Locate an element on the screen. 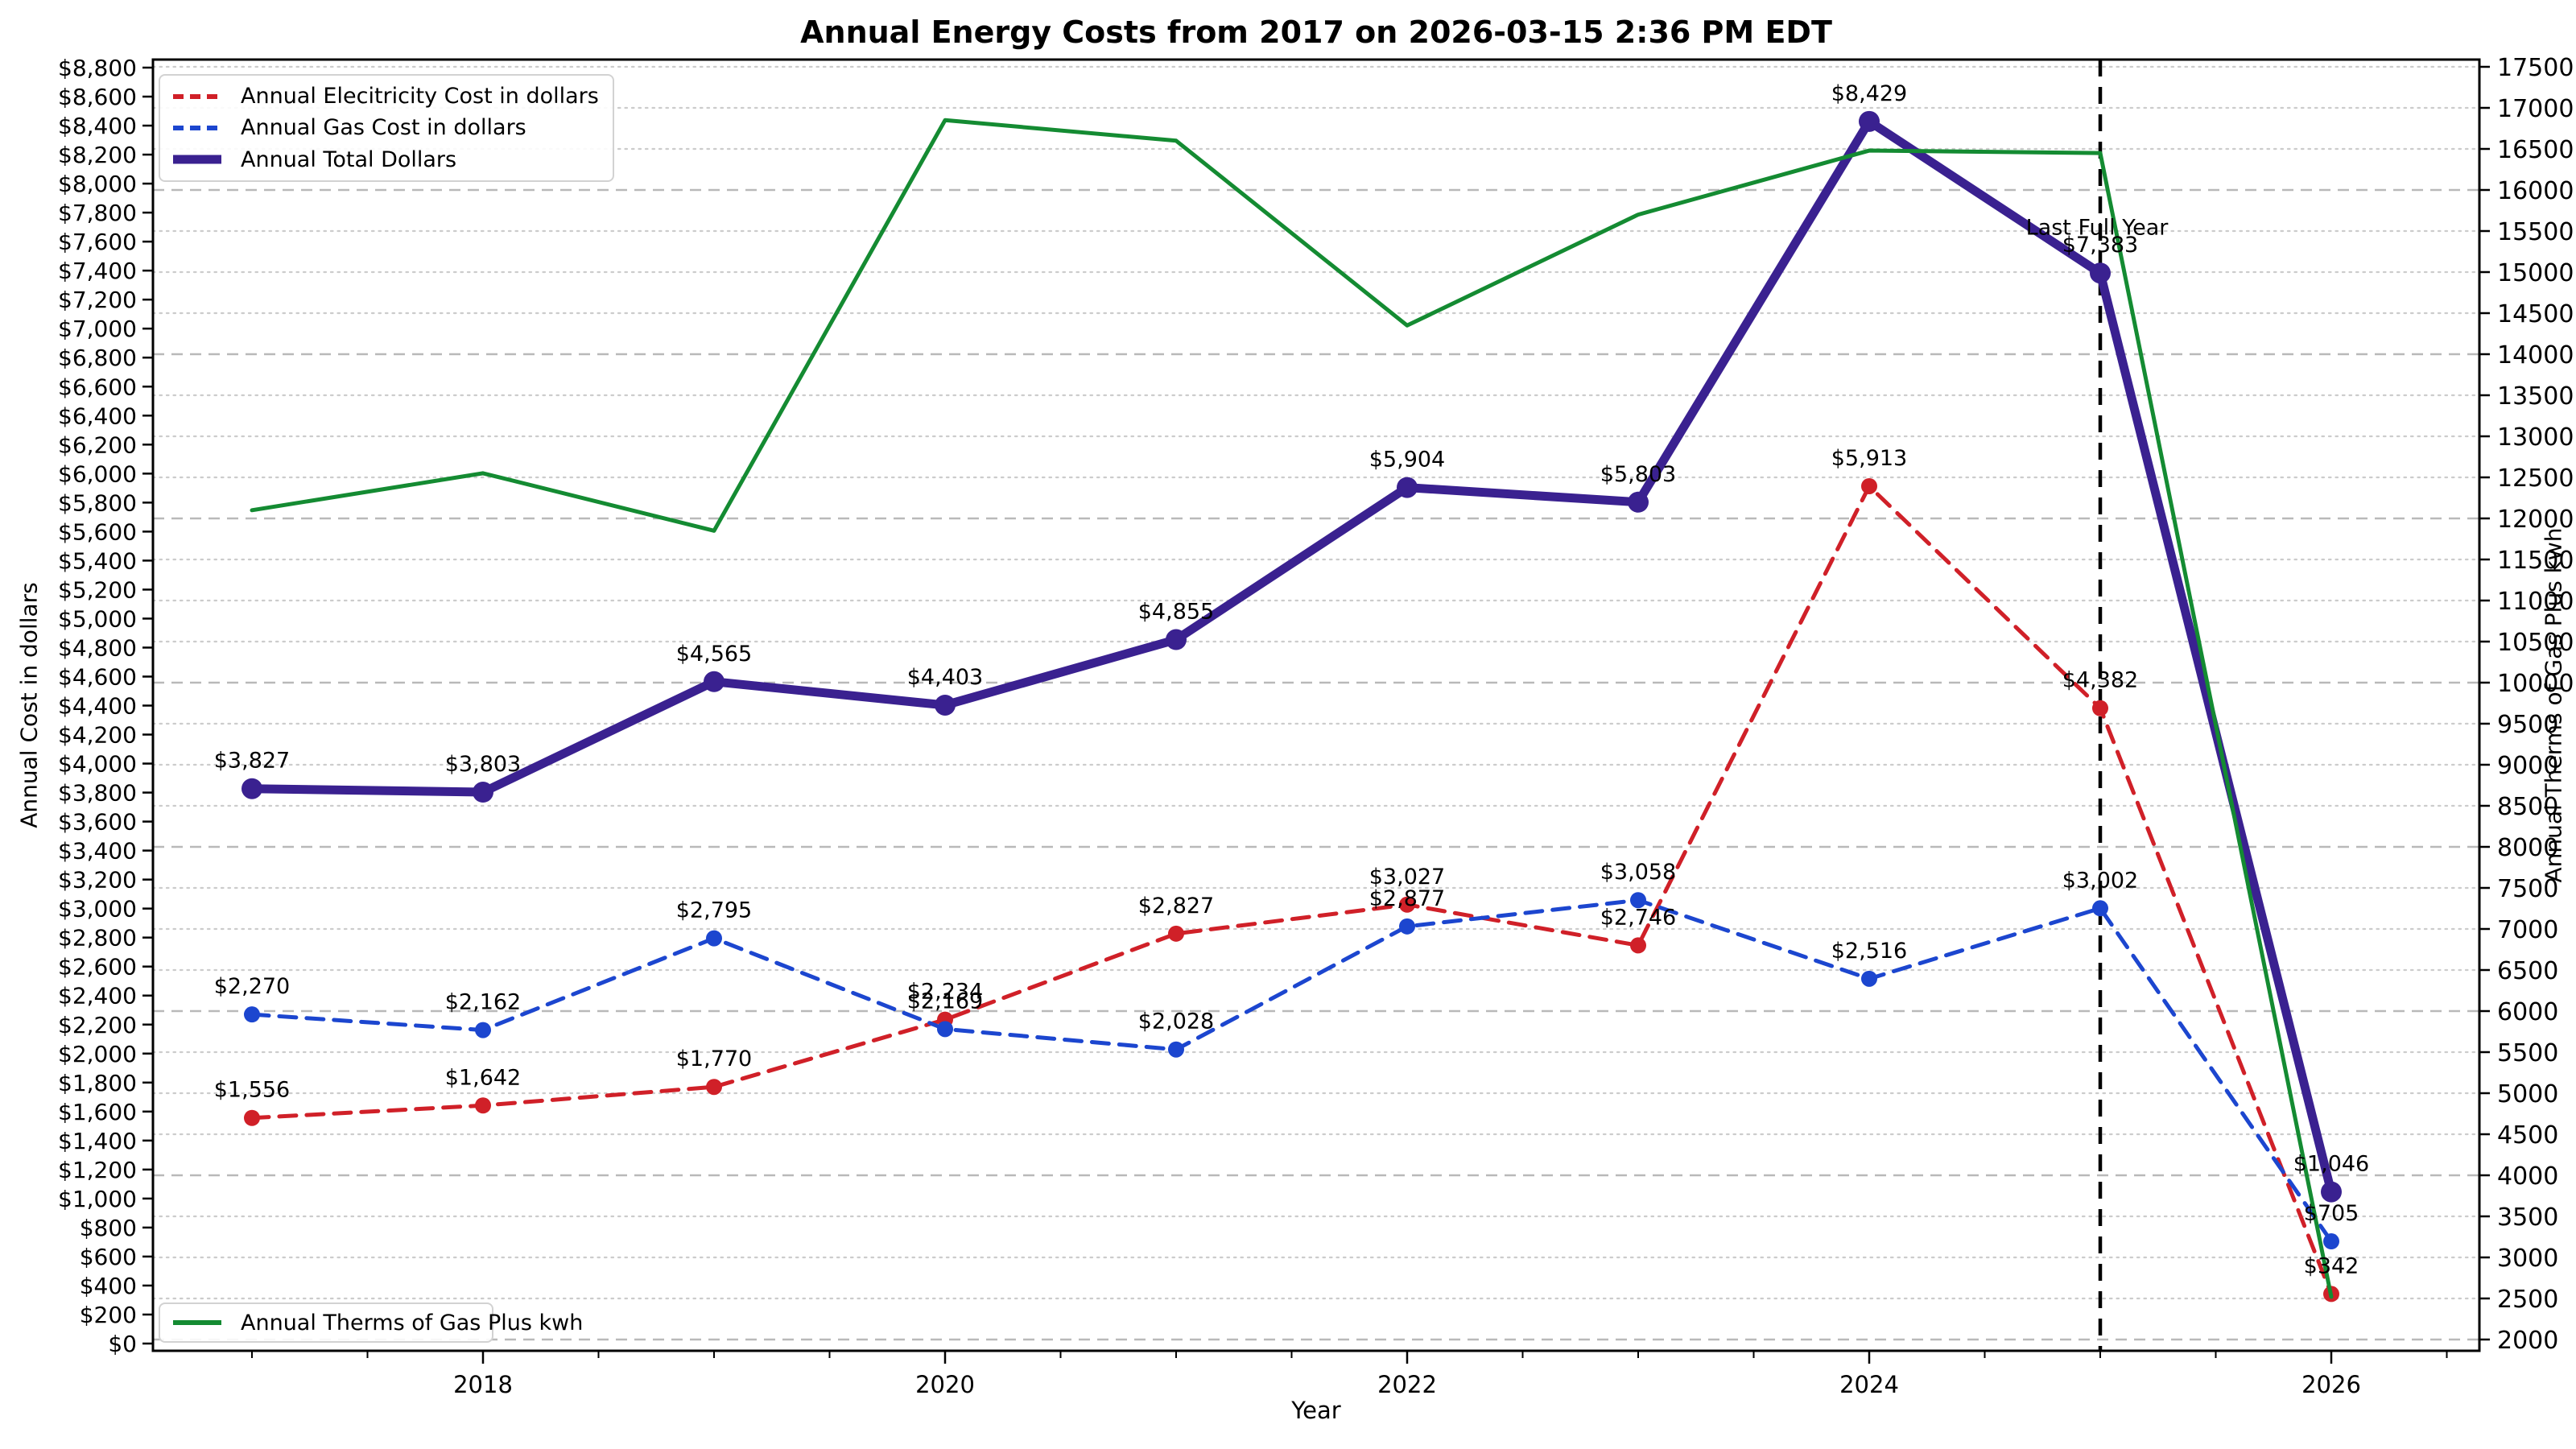 Image resolution: width=2576 pixels, height=1449 pixels. left-tick-label: $4,600 is located at coordinates (97, 676).